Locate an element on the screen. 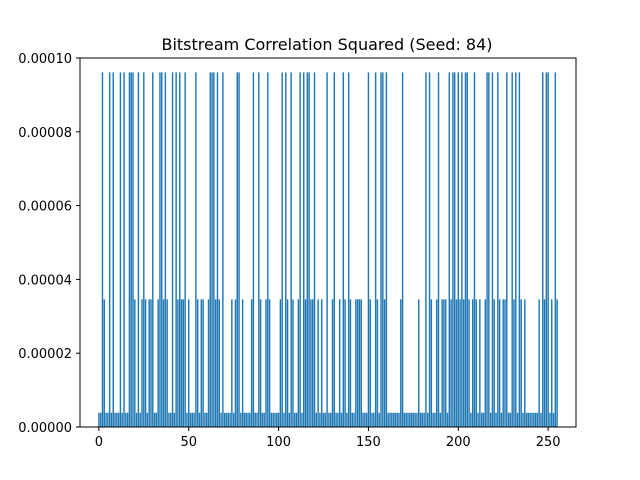 This screenshot has width=640, height=480. x-tick-label: 150 is located at coordinates (368, 442).